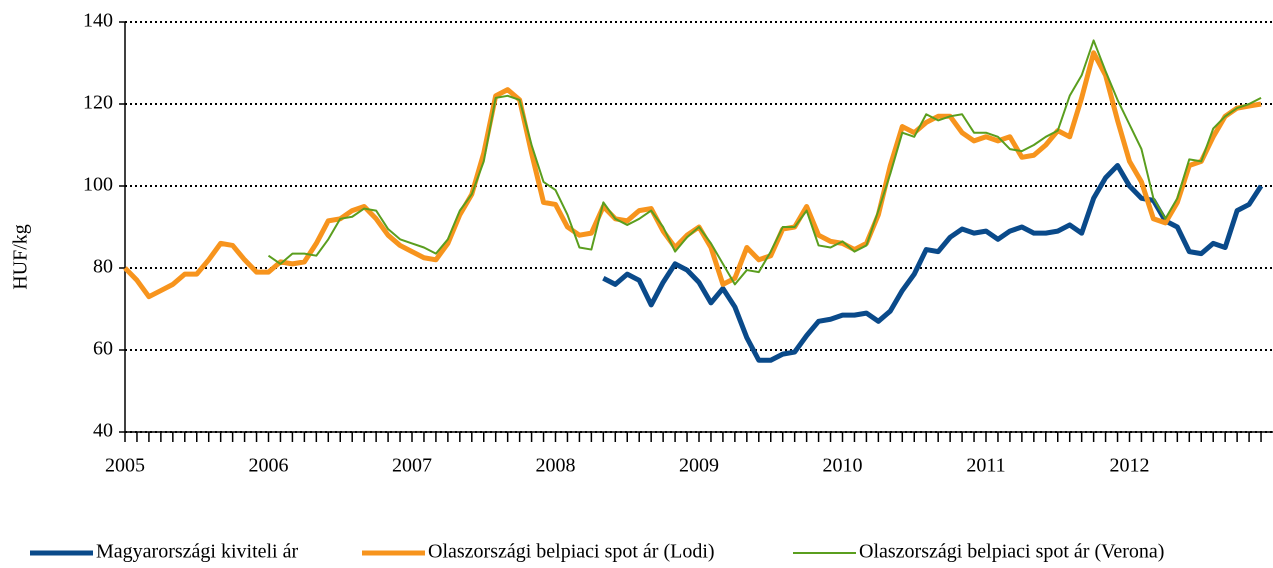 The image size is (1273, 568). I want to click on y-tick-label: 60, so click(103, 349).